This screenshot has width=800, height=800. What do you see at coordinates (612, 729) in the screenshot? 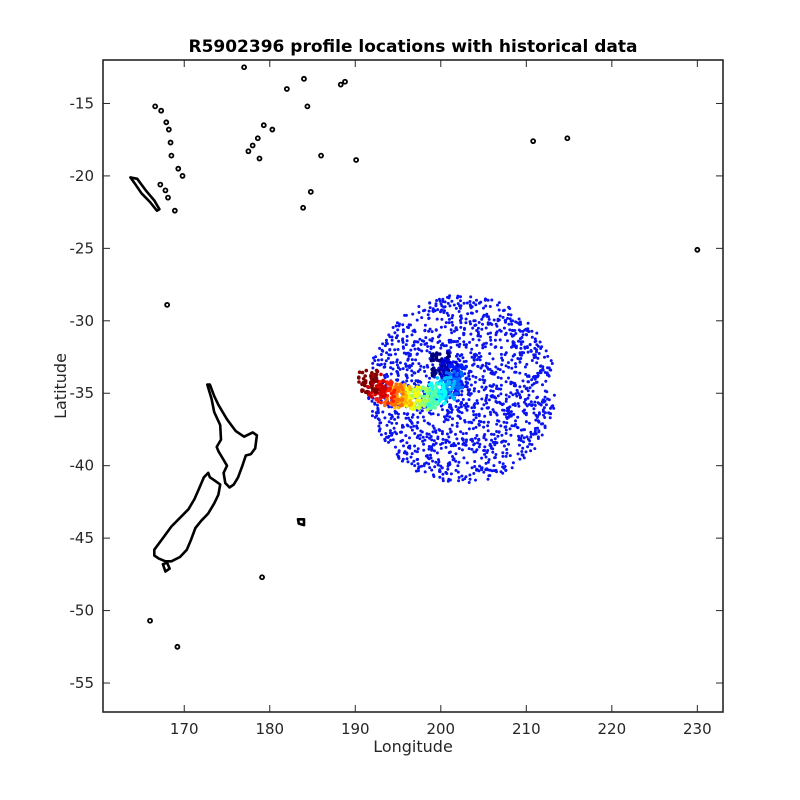
I see `x-tick-label: 220` at bounding box center [612, 729].